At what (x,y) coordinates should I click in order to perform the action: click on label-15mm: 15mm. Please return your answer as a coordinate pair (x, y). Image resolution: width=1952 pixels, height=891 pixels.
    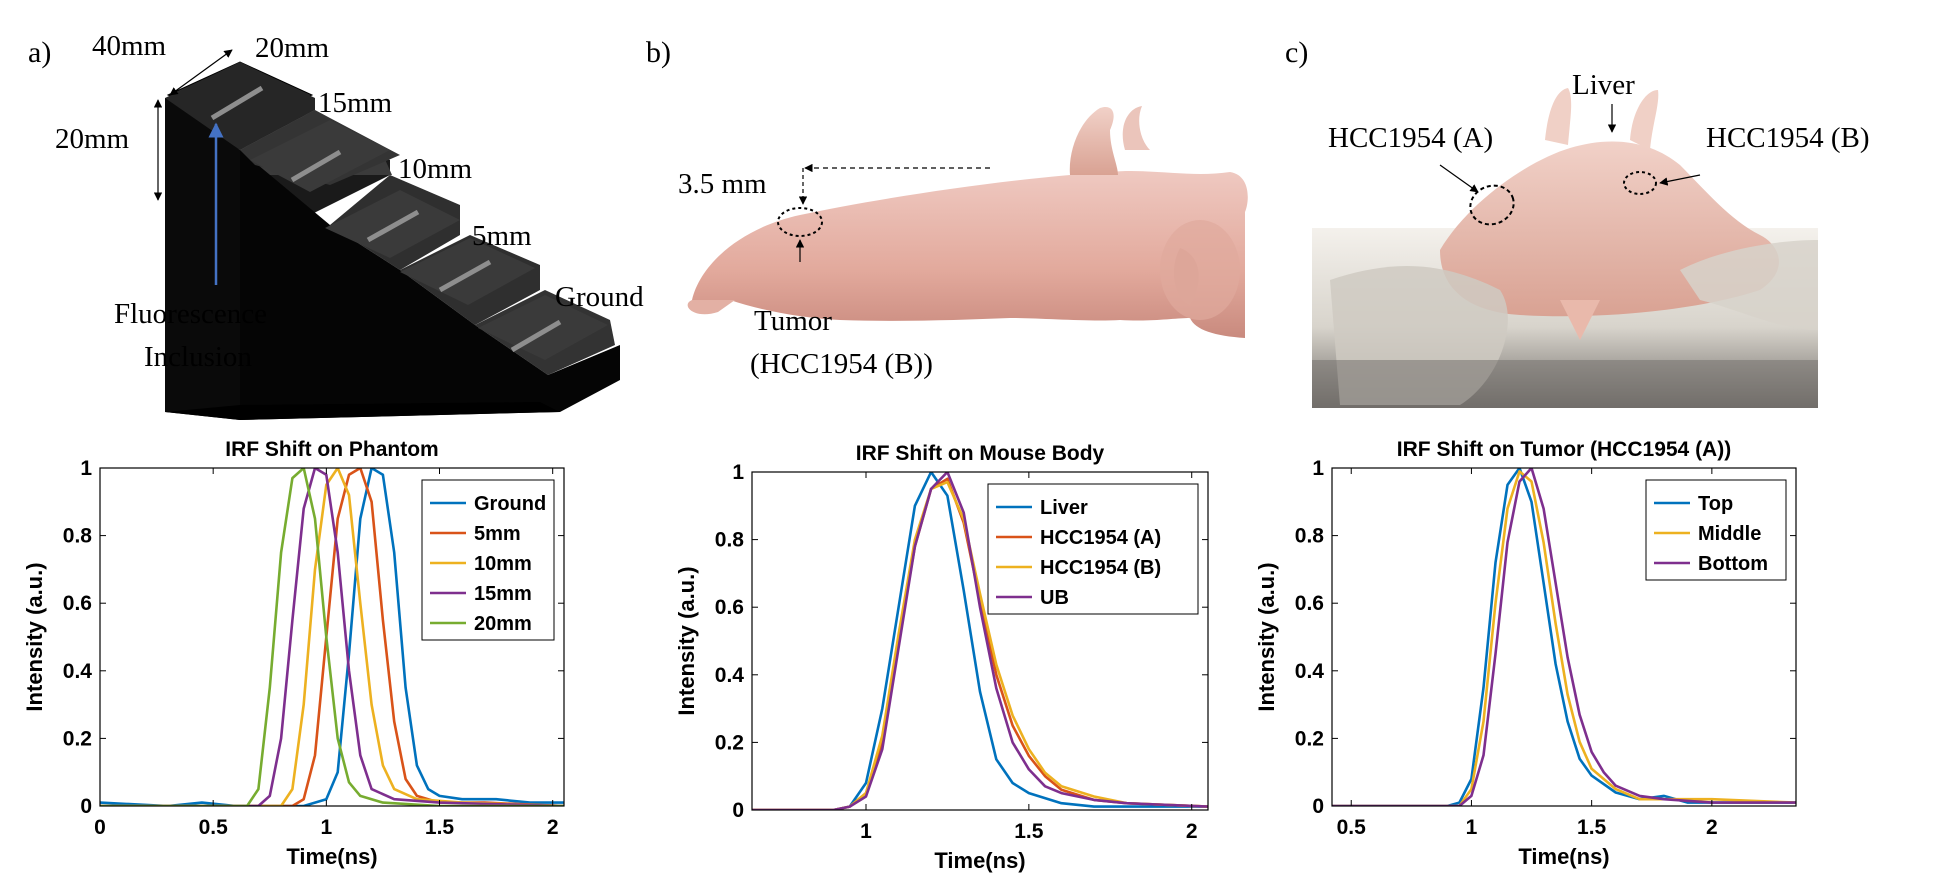
    Looking at the image, I should click on (355, 103).